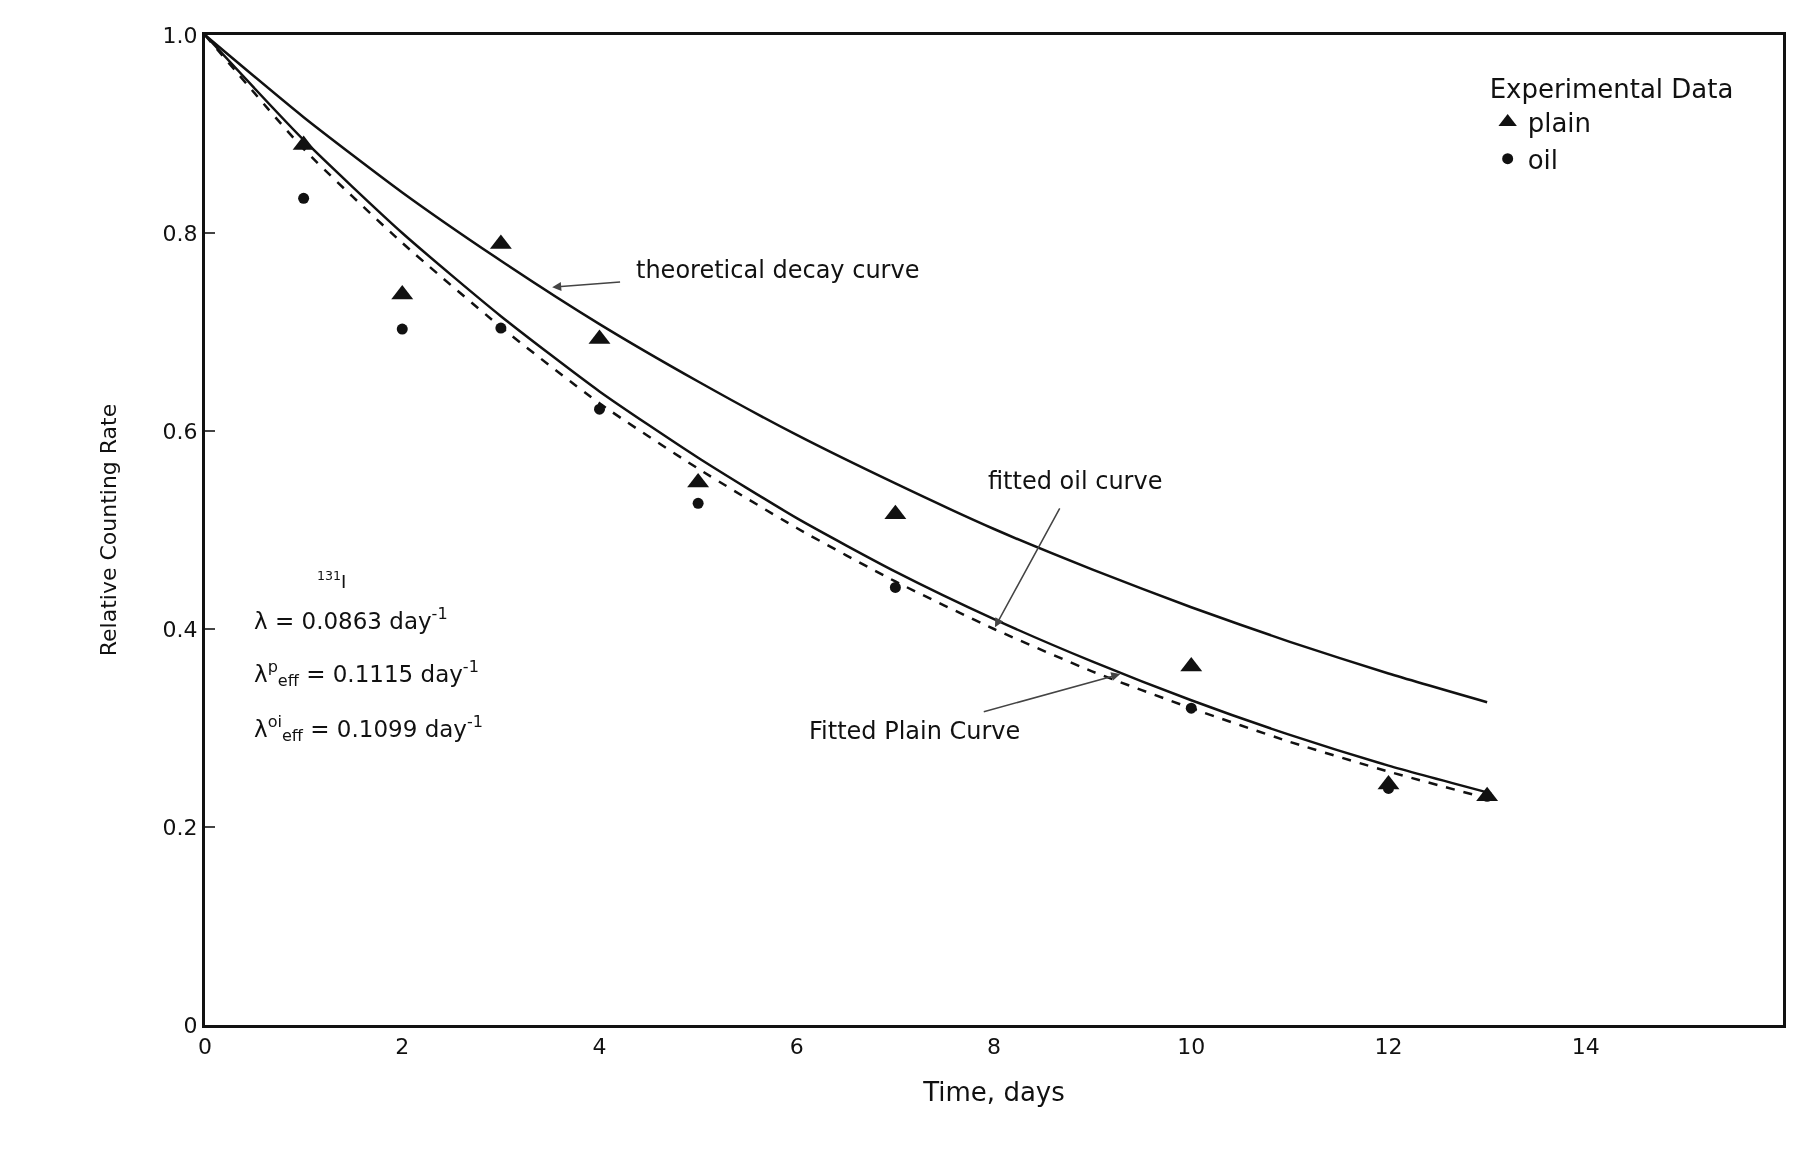 The image size is (1803, 1170). What do you see at coordinates (332, 580) in the screenshot?
I see `annotation: $^{131}$I` at bounding box center [332, 580].